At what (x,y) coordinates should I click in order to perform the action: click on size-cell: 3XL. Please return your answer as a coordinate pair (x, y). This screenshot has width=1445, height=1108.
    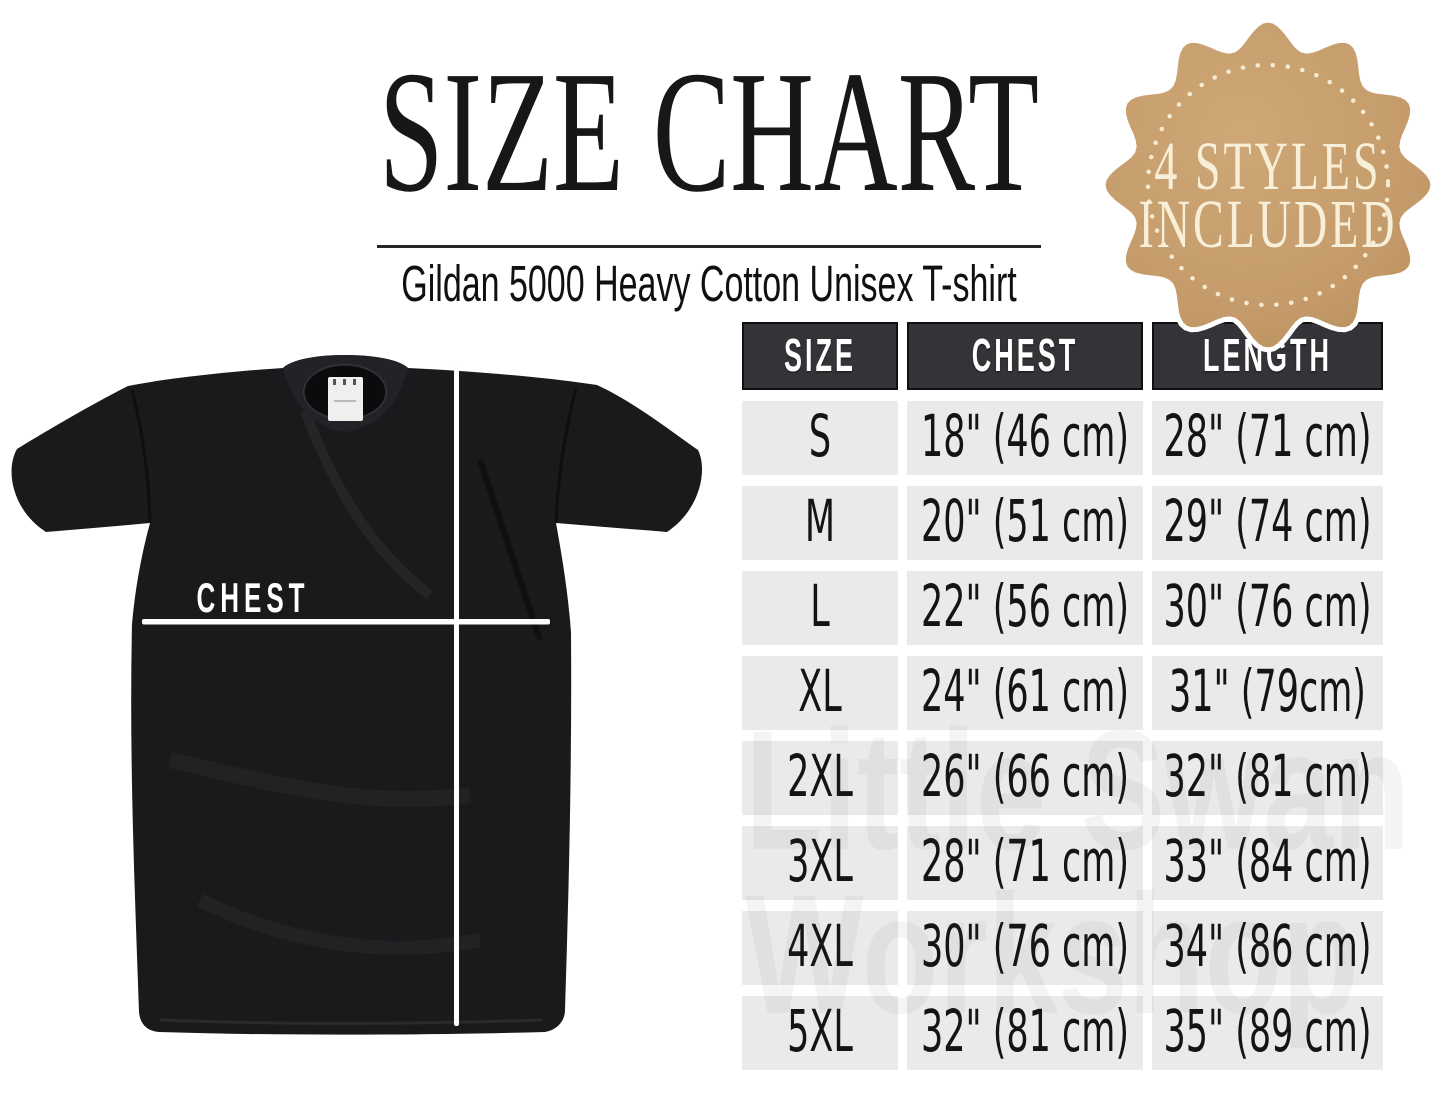
    Looking at the image, I should click on (820, 863).